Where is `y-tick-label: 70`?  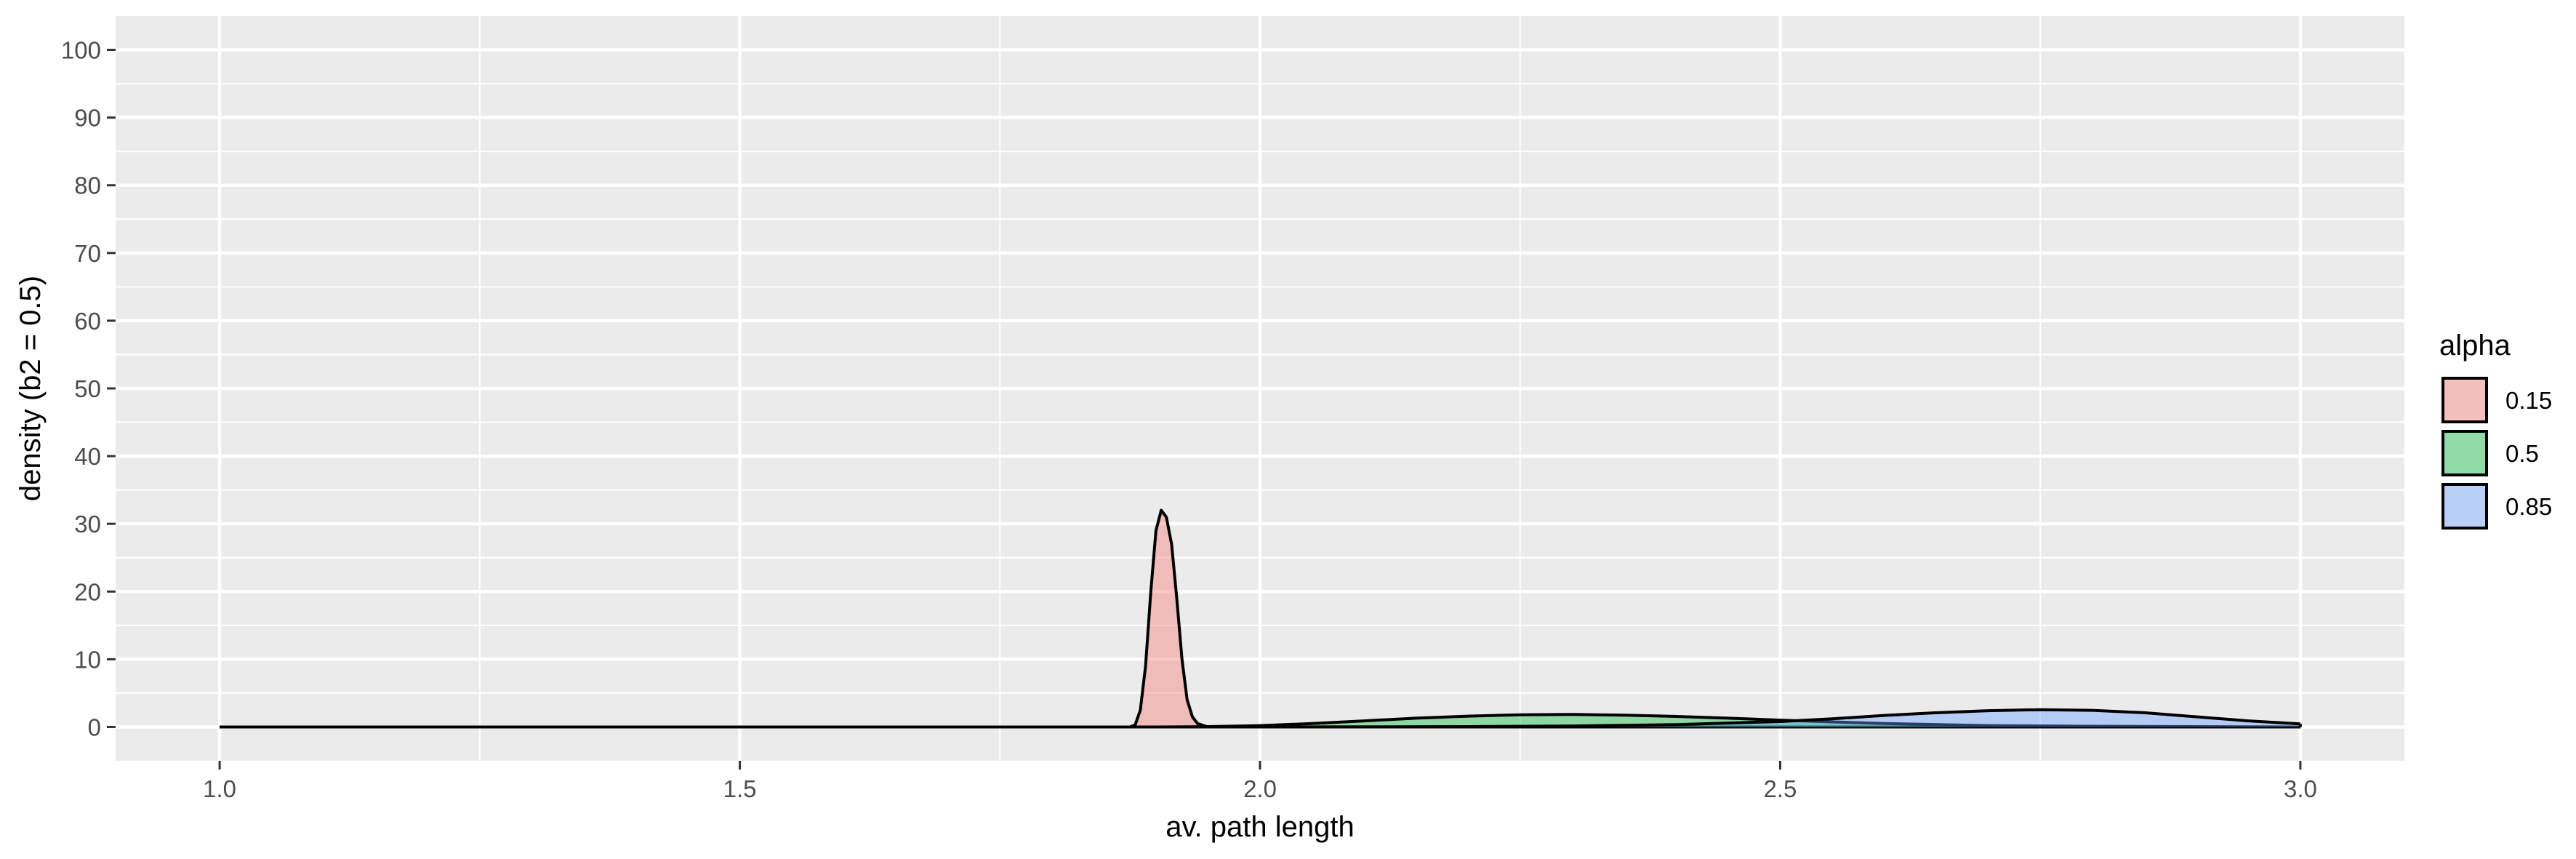 y-tick-label: 70 is located at coordinates (87, 253).